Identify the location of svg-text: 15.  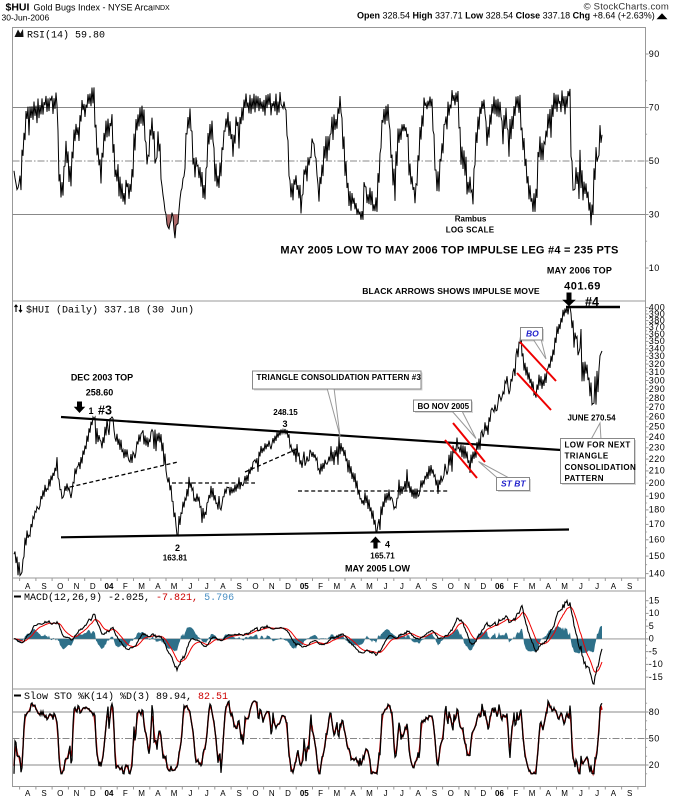
(654, 601).